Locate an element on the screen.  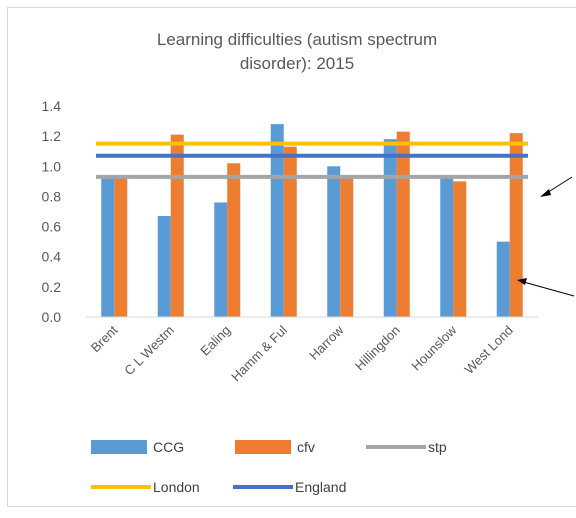
y-tick-label: 1.2 is located at coordinates (52, 136).